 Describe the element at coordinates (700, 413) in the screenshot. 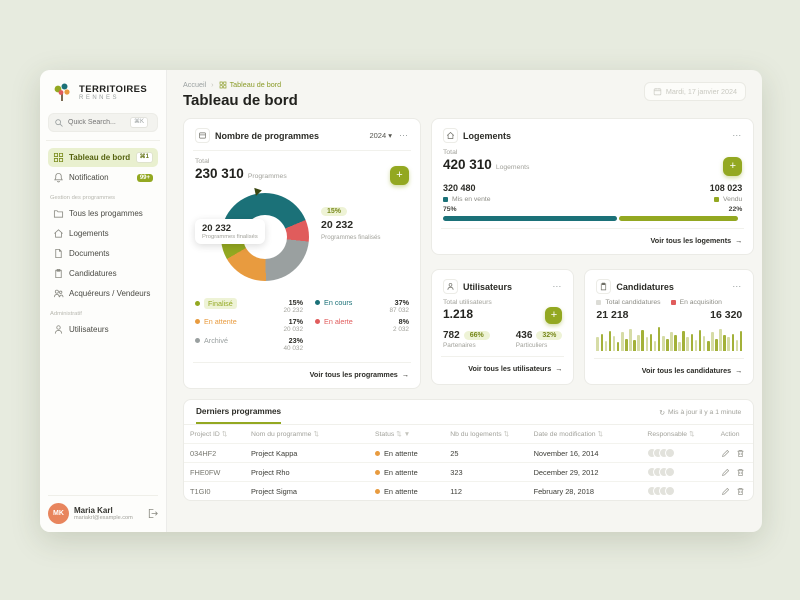

I see `last-updated: ↻ Mis à jour il y a 1 minute` at that location.